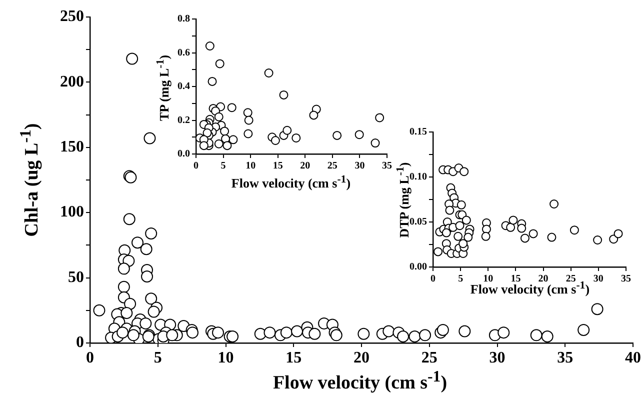  Describe the element at coordinates (184, 19) in the screenshot. I see `y-tick-label: 0.8` at that location.